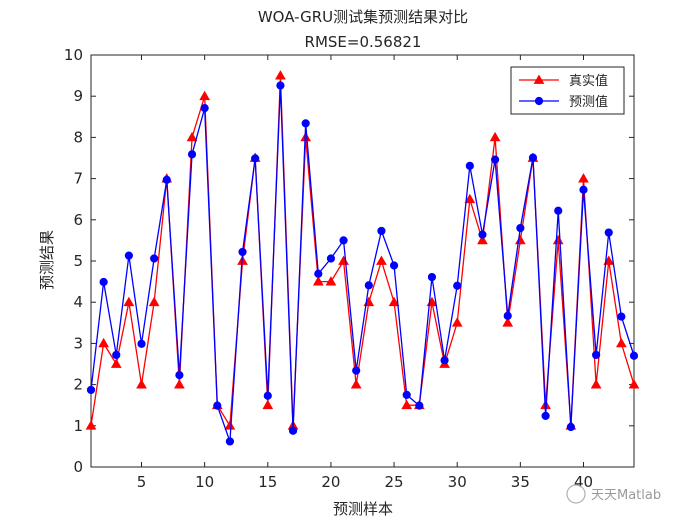 The width and height of the screenshot is (700, 525). What do you see at coordinates (576, 494) in the screenshot?
I see `wechat-icon` at bounding box center [576, 494].